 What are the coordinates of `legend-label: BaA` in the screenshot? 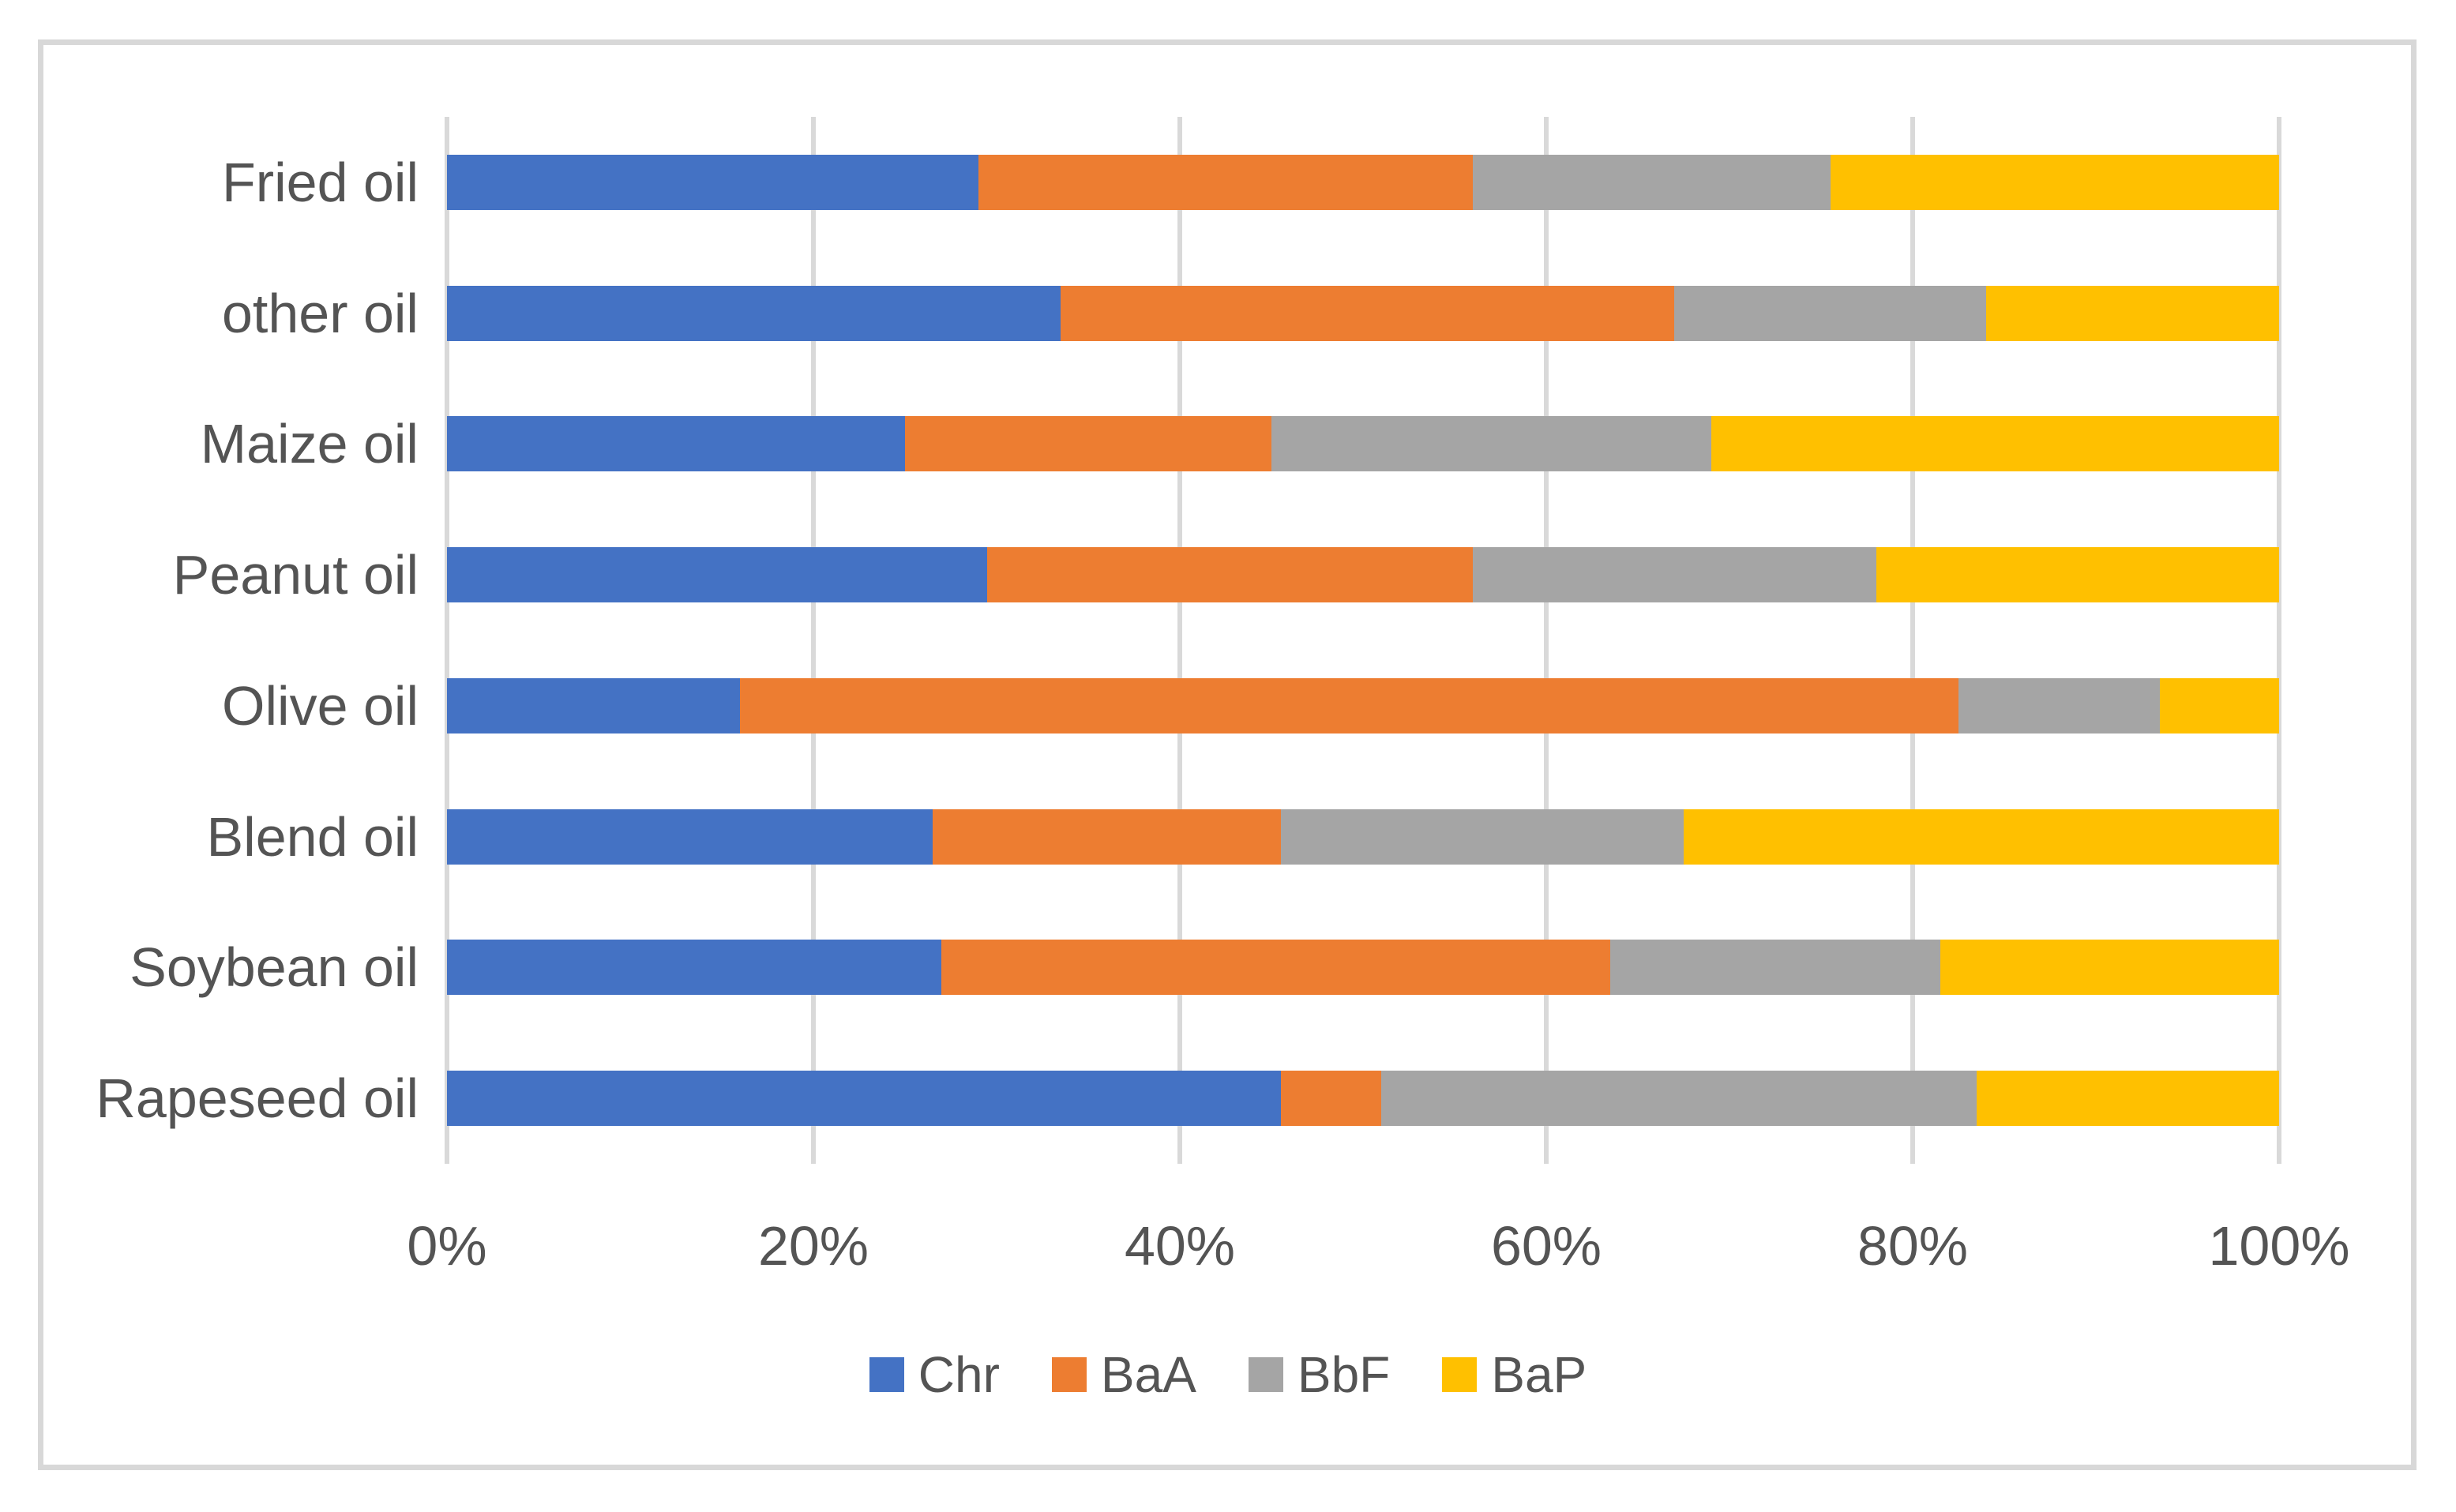 It's located at (1148, 1374).